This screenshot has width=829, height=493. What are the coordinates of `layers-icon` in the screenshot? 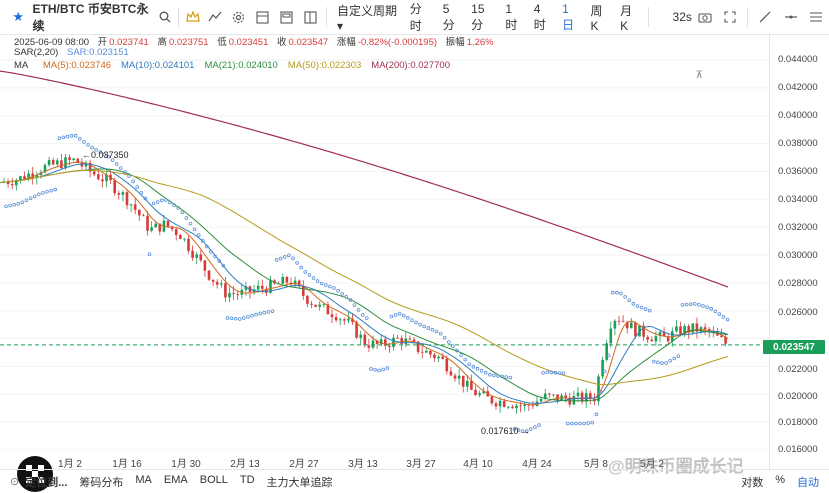 It's located at (816, 17).